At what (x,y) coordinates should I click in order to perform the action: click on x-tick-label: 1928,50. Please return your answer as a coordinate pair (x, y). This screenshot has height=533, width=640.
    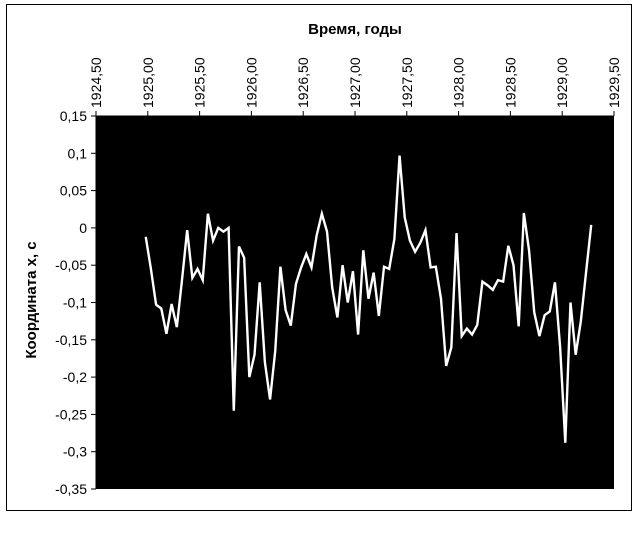
    Looking at the image, I should click on (510, 82).